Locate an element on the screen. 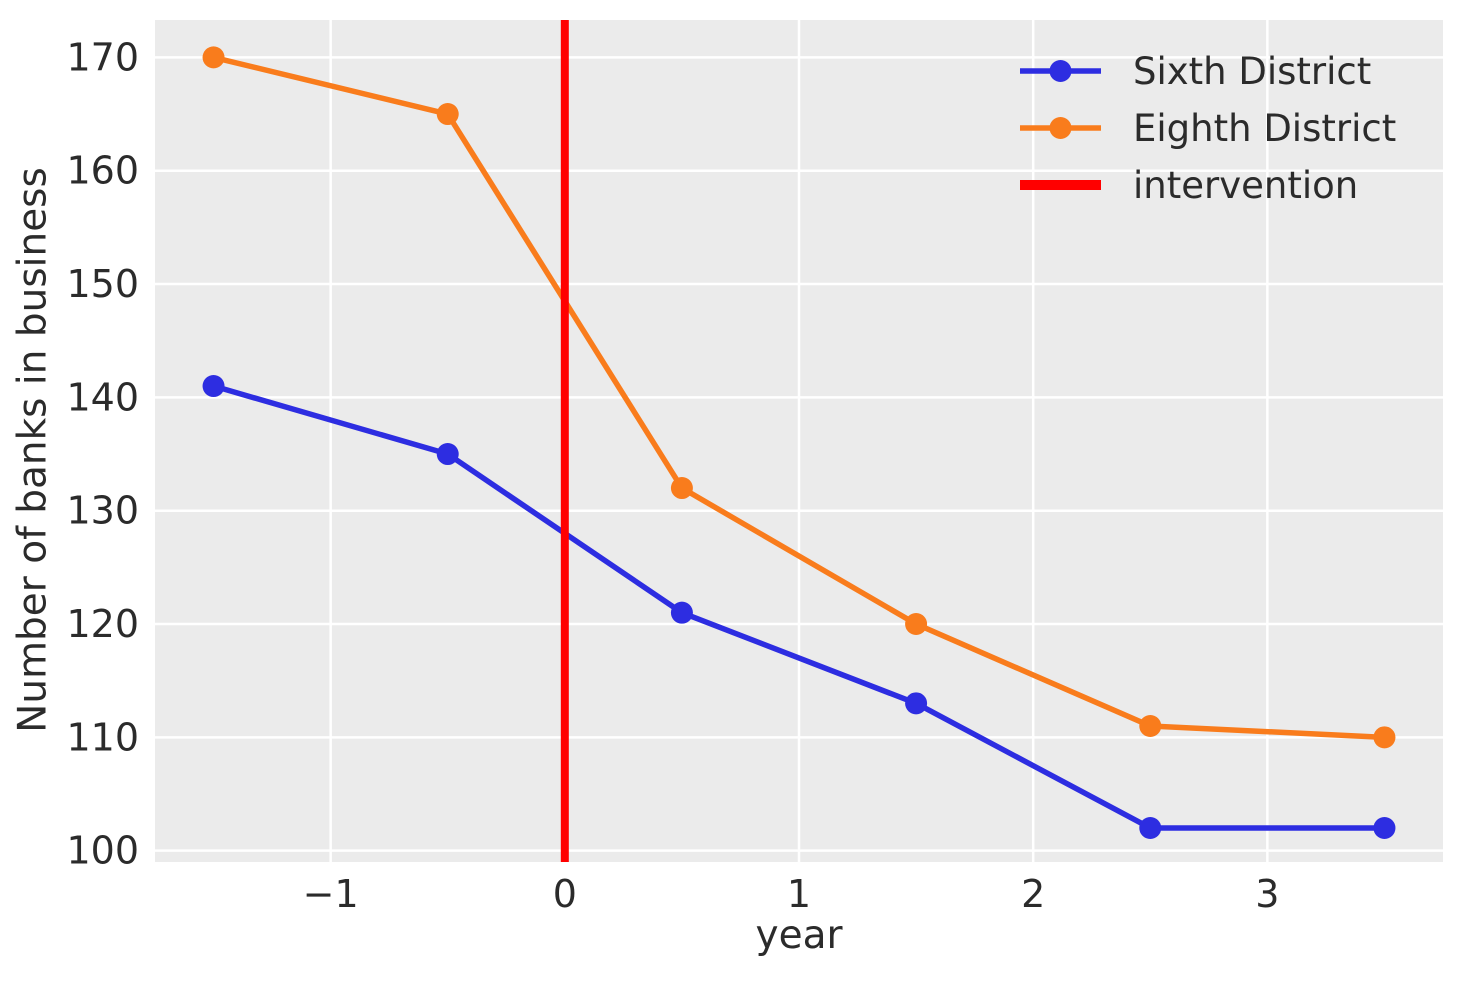  y-tick-label: 150 is located at coordinates (102, 284).